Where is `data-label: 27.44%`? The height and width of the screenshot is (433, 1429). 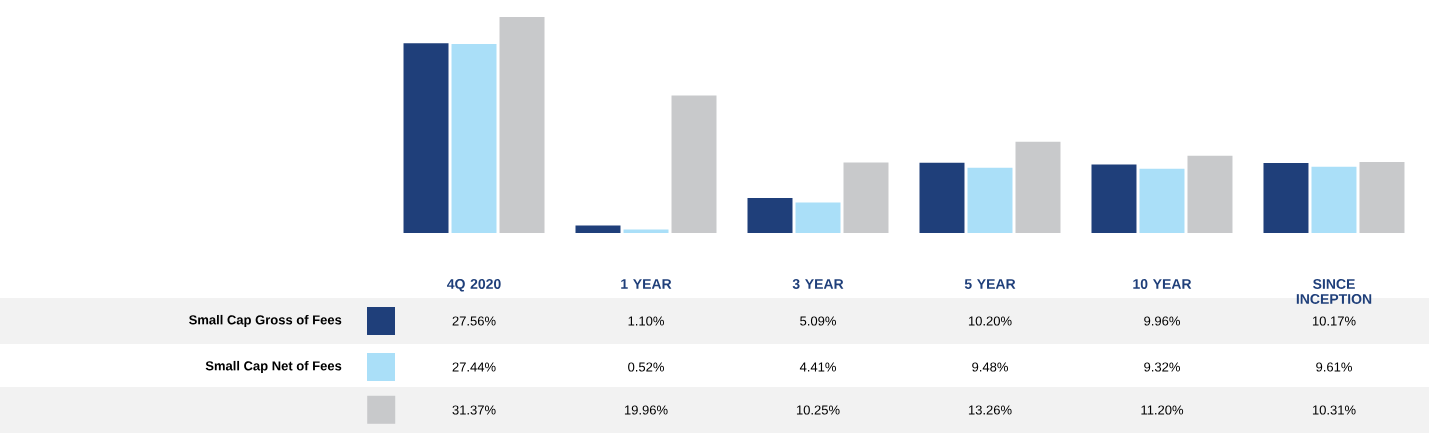
data-label: 27.44% is located at coordinates (474, 367).